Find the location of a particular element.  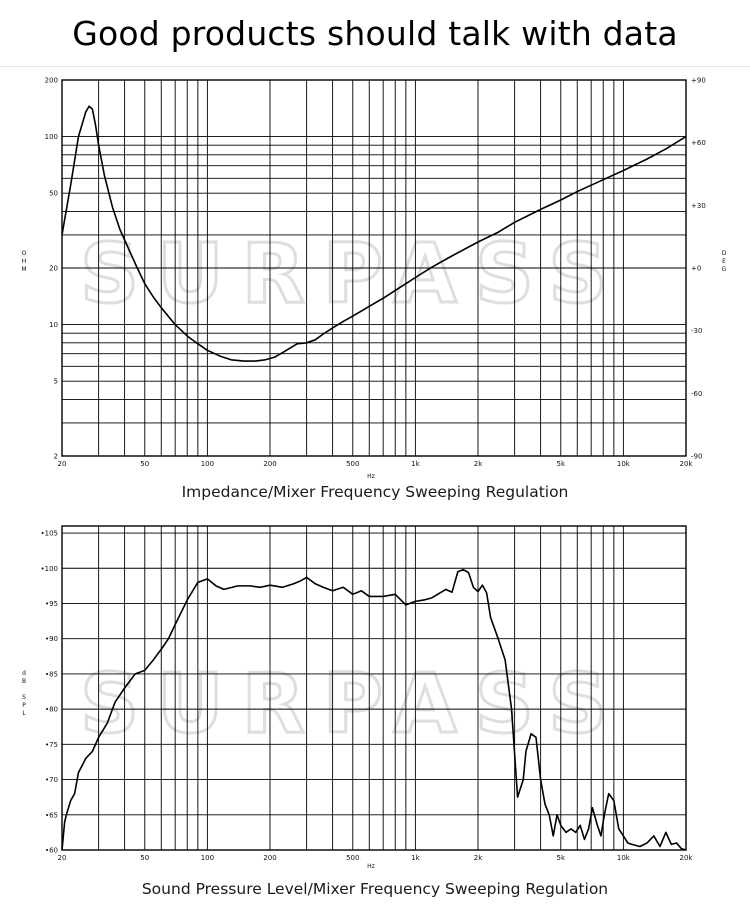

spl-x-tick-label: 500 is located at coordinates (352, 858).